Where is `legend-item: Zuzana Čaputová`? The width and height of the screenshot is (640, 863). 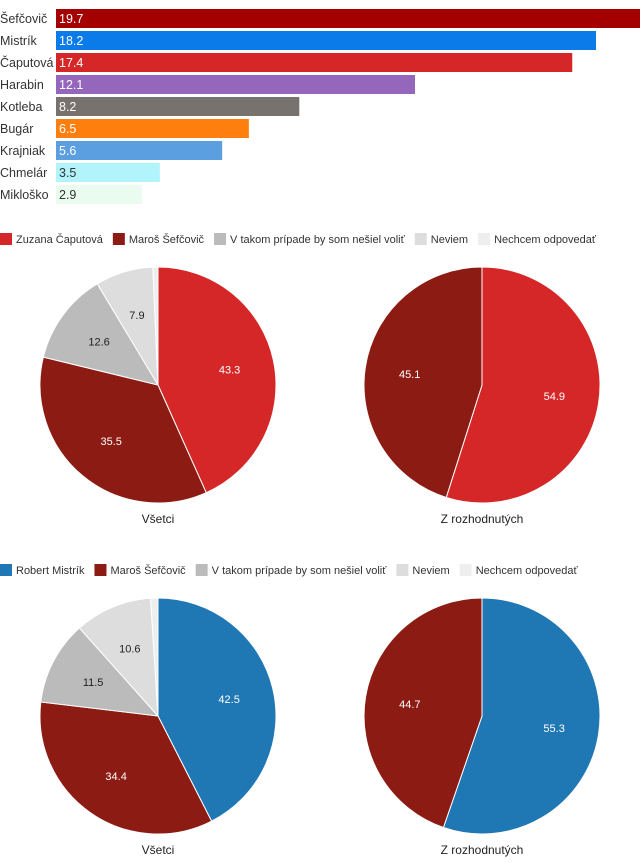 legend-item: Zuzana Čaputová is located at coordinates (52, 239).